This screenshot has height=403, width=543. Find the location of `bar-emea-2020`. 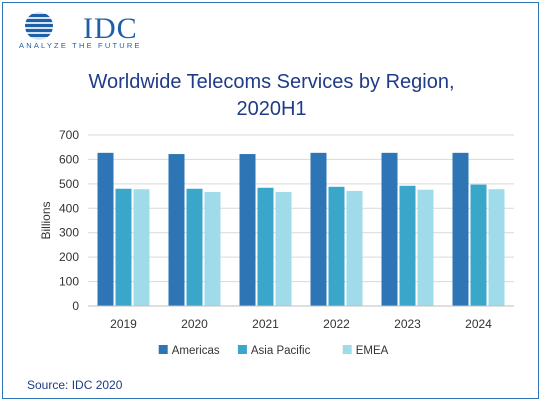

bar-emea-2020 is located at coordinates (212, 248).